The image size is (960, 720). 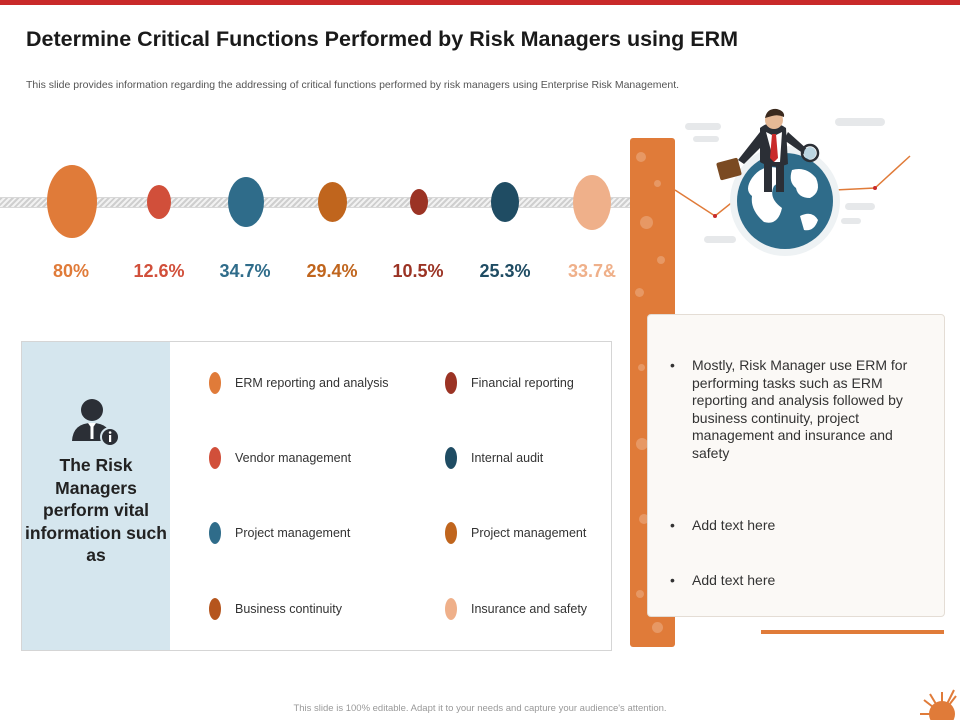 I want to click on function-item-2: Financial reporting, so click(x=509, y=383).